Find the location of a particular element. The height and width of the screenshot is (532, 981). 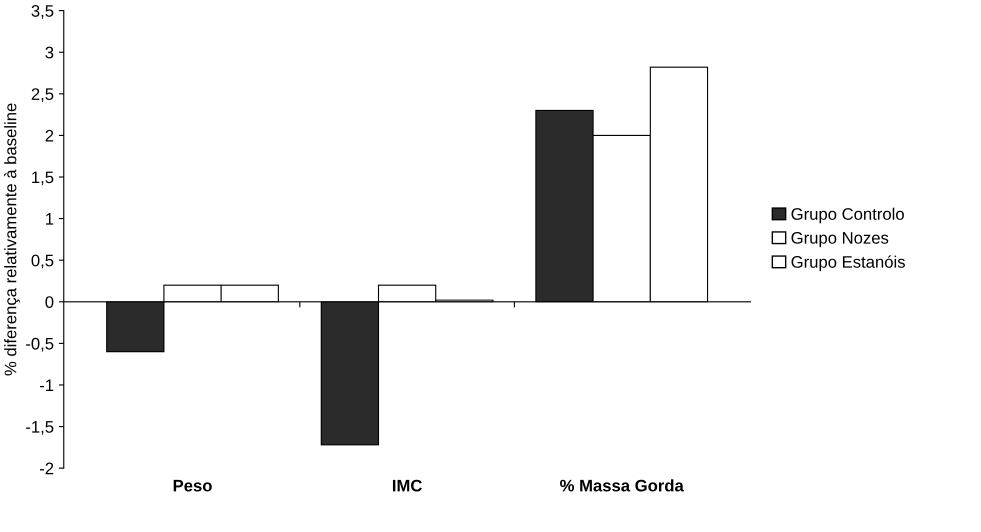

y-tick-label: -2 is located at coordinates (47, 468).